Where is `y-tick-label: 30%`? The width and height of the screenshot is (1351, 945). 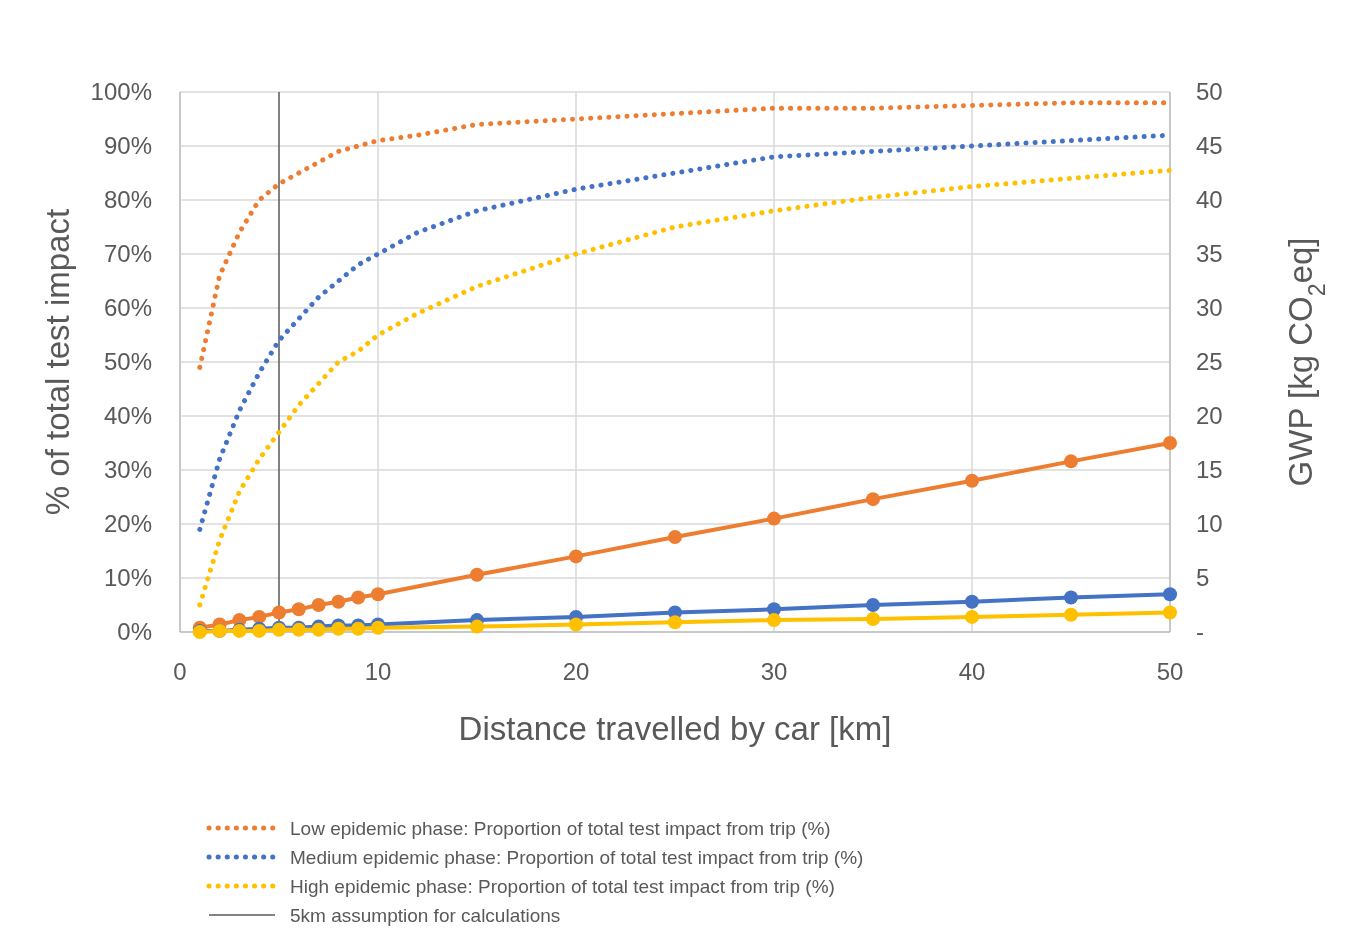 y-tick-label: 30% is located at coordinates (127, 470).